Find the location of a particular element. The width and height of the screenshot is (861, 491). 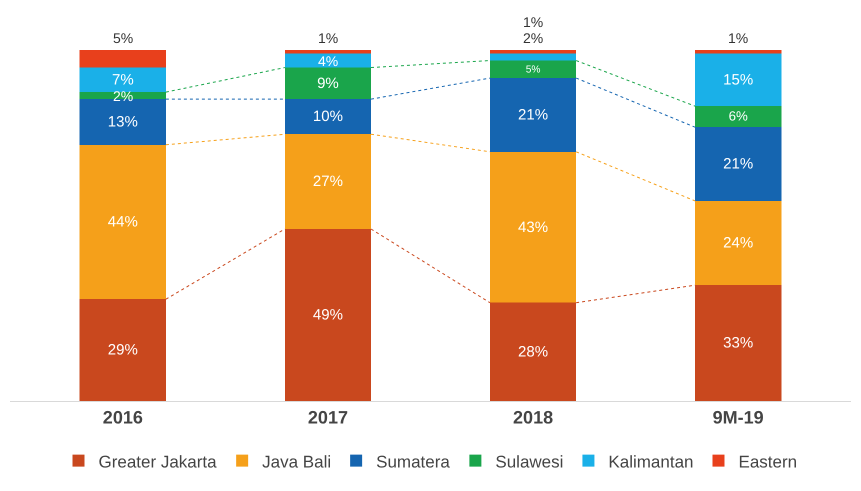

data-label: 43% is located at coordinates (533, 227).